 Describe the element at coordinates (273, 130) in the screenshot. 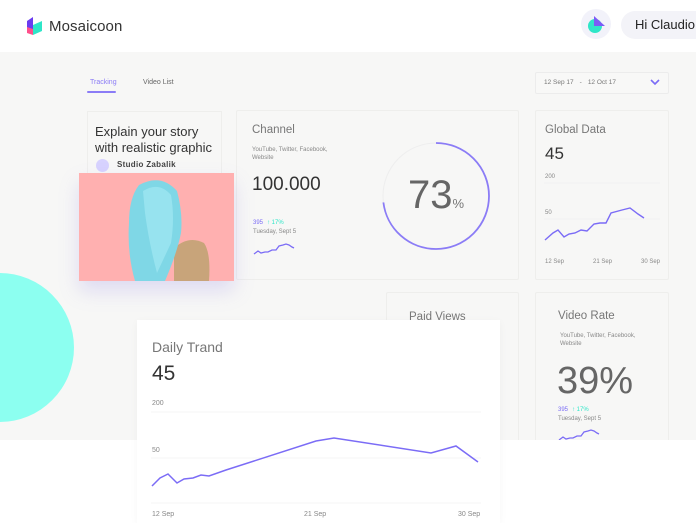

I see `channel-title: Channel` at that location.